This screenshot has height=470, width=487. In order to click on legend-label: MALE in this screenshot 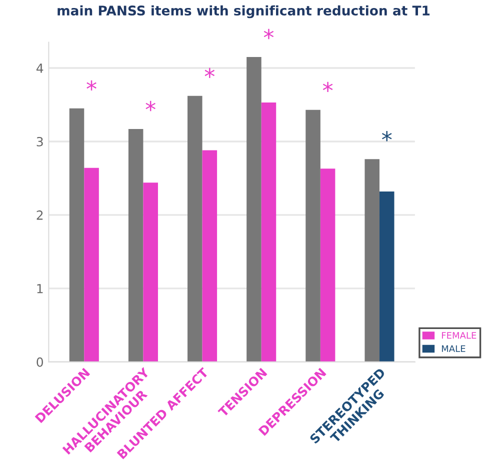, I will do `click(454, 348)`.